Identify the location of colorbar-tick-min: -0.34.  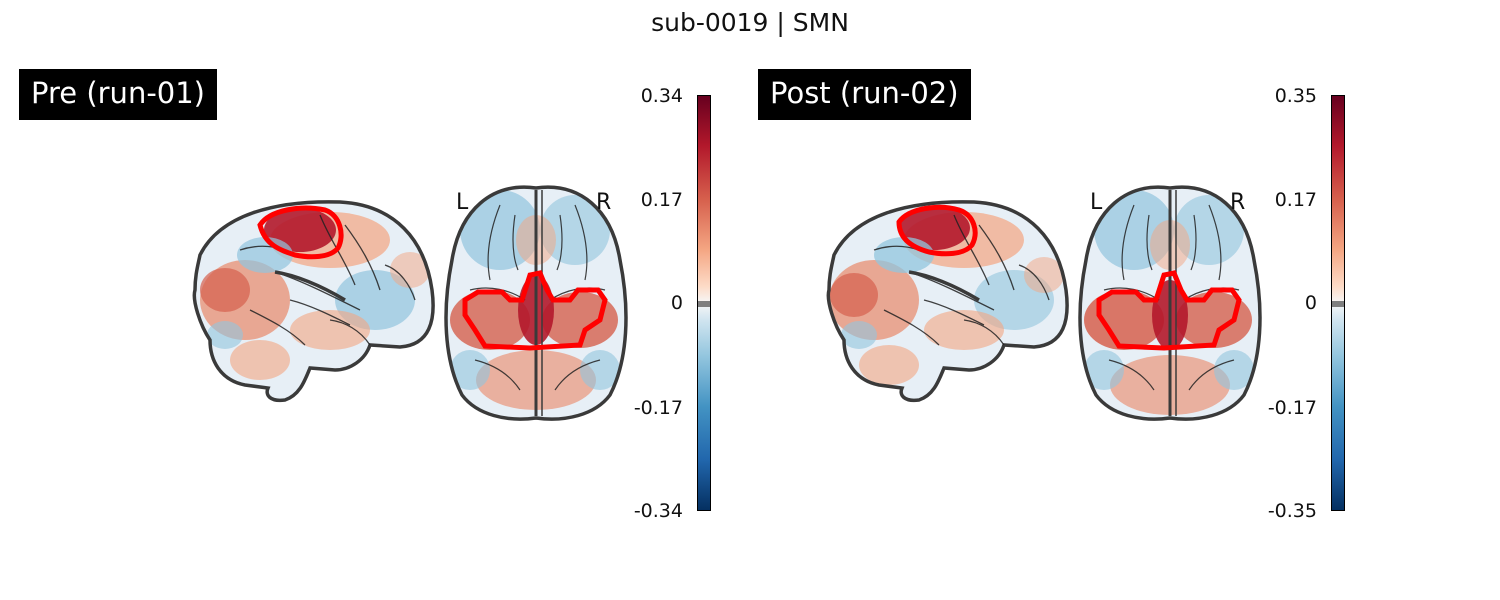
(658, 511).